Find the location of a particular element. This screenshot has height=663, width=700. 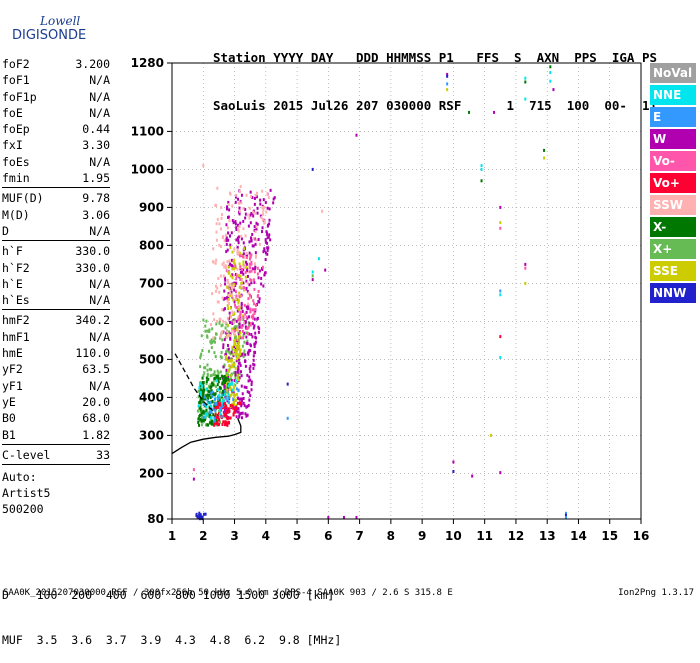

y-tick-label: 200 is located at coordinates (151, 473).